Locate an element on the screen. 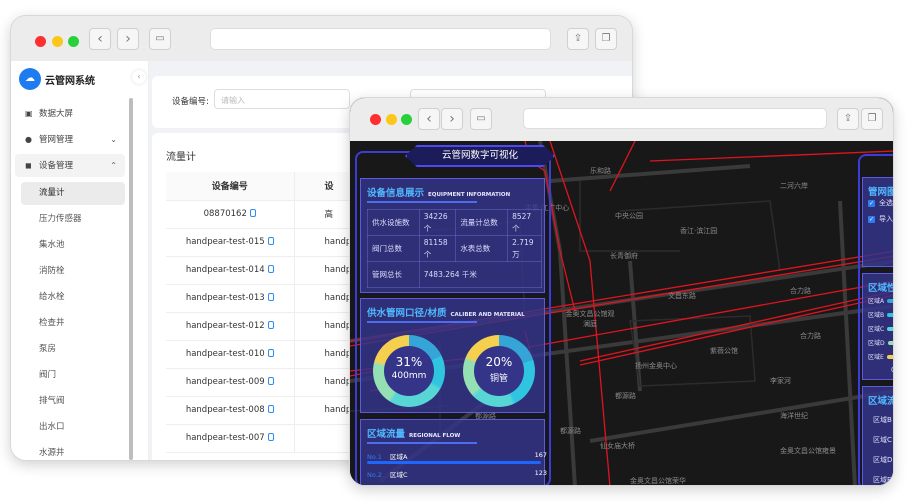  region-name: 区域A is located at coordinates (876, 301).